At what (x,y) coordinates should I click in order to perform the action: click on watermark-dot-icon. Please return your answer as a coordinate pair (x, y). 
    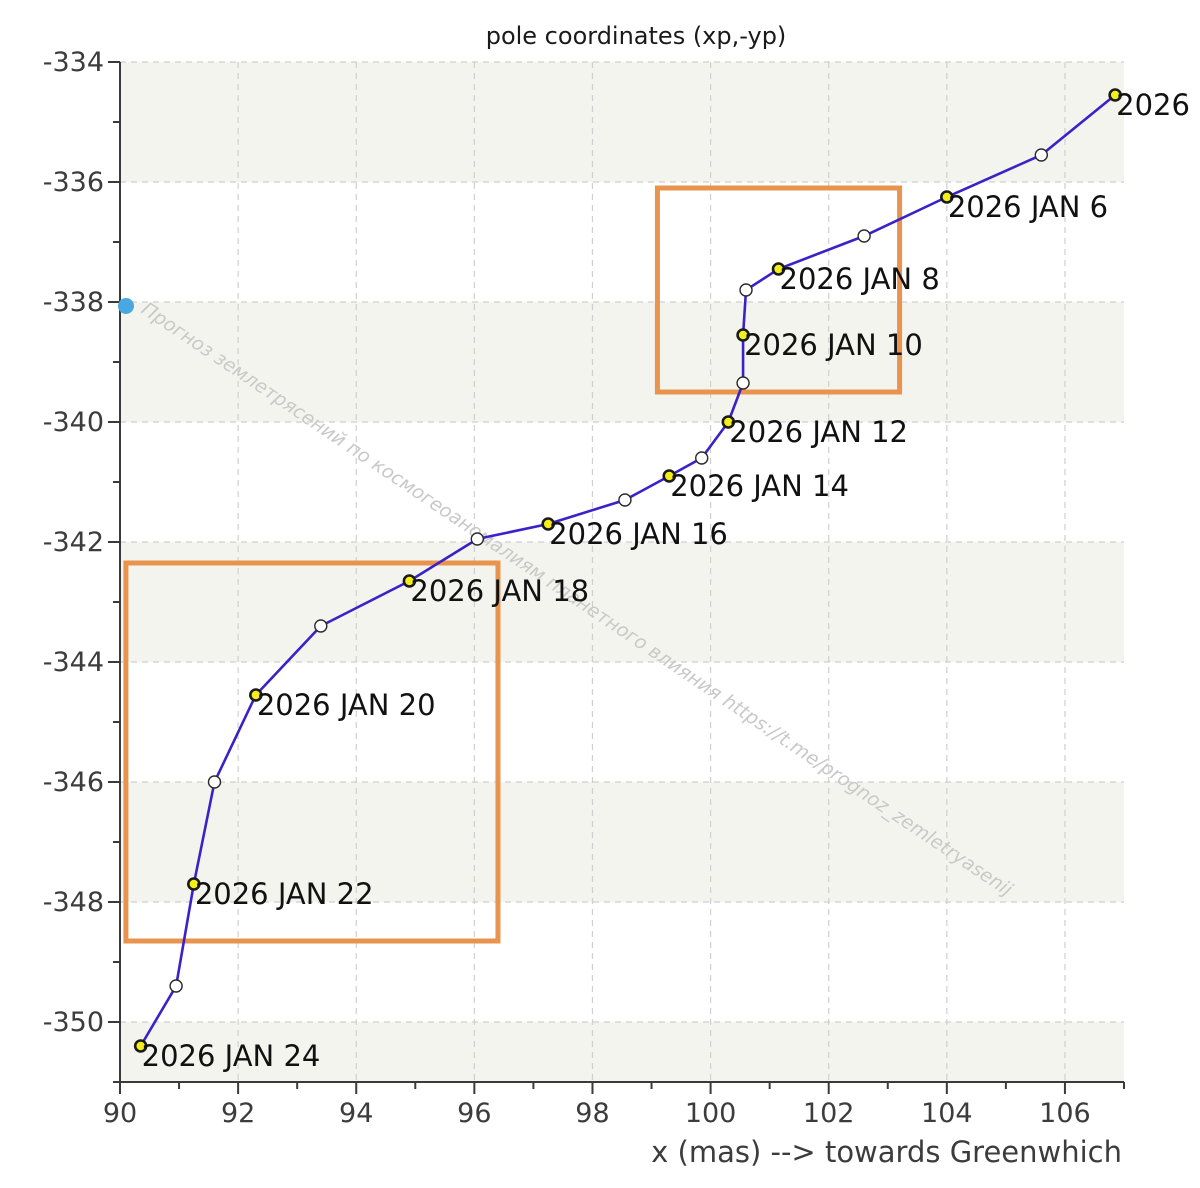
    Looking at the image, I should click on (126, 306).